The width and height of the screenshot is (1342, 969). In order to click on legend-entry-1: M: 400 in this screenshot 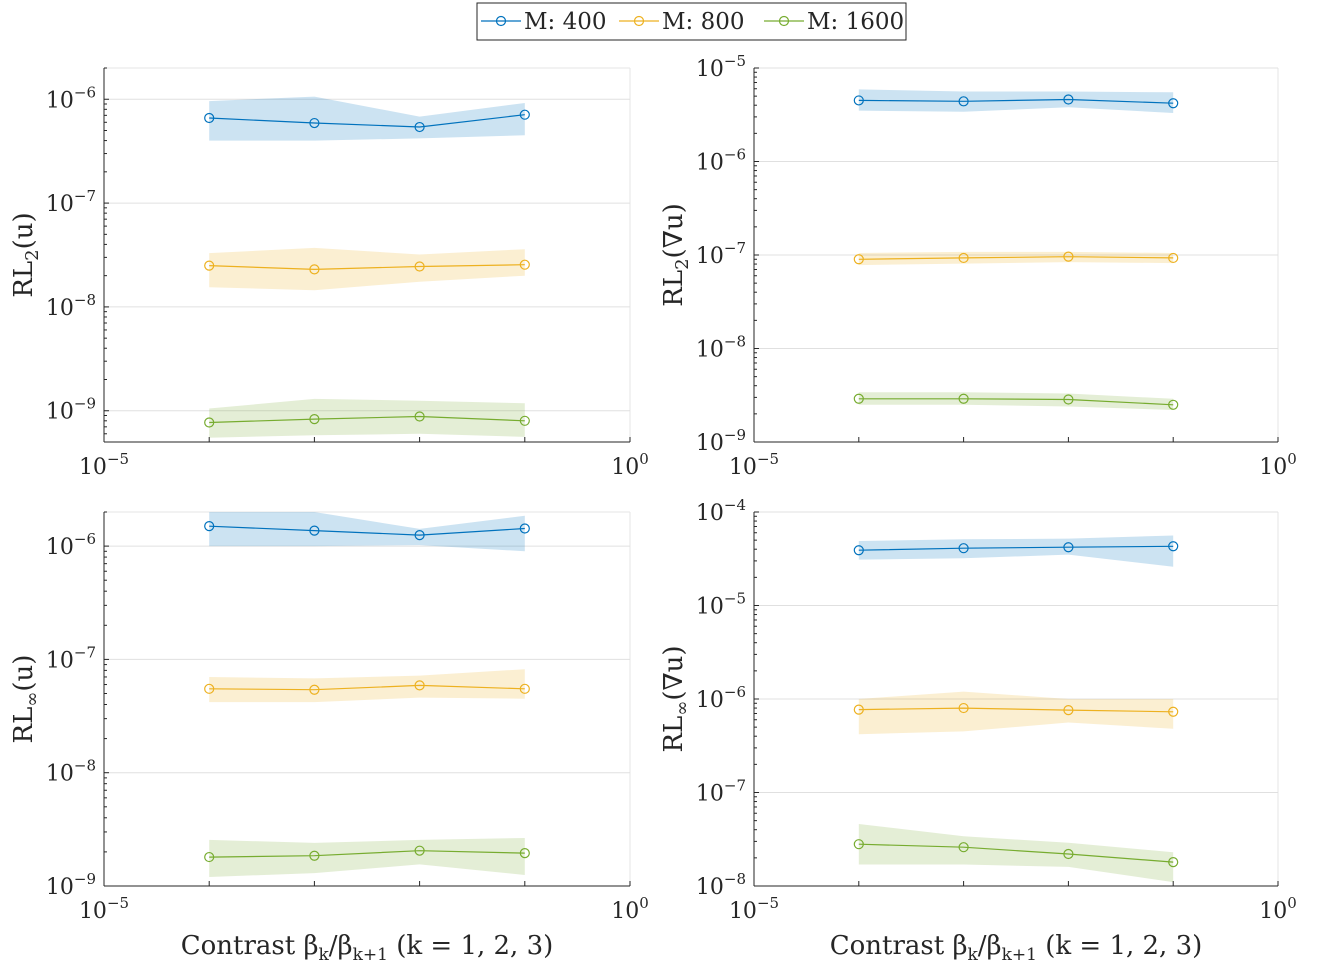, I will do `click(544, 22)`.